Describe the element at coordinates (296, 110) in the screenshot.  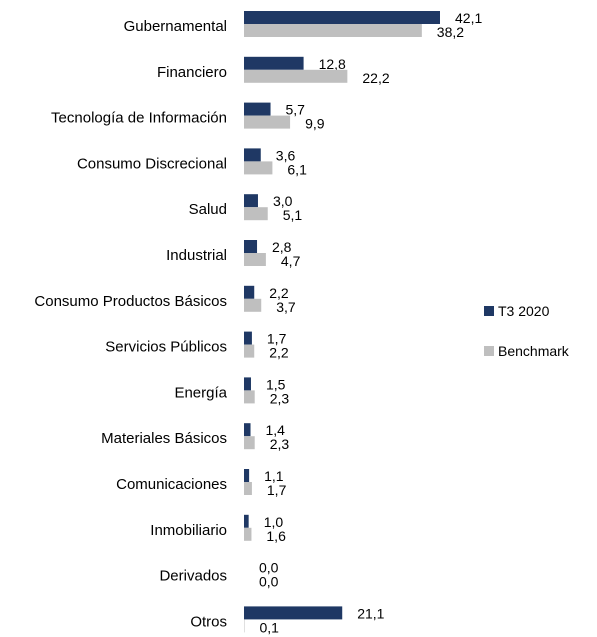
I see `value-label-t3-2020-tecnologia-de-informacion: 5,7` at that location.